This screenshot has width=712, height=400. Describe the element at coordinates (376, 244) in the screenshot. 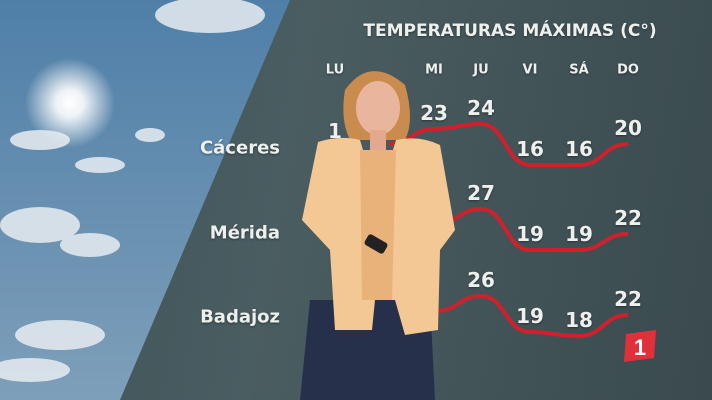

I see `clicker-remote` at that location.